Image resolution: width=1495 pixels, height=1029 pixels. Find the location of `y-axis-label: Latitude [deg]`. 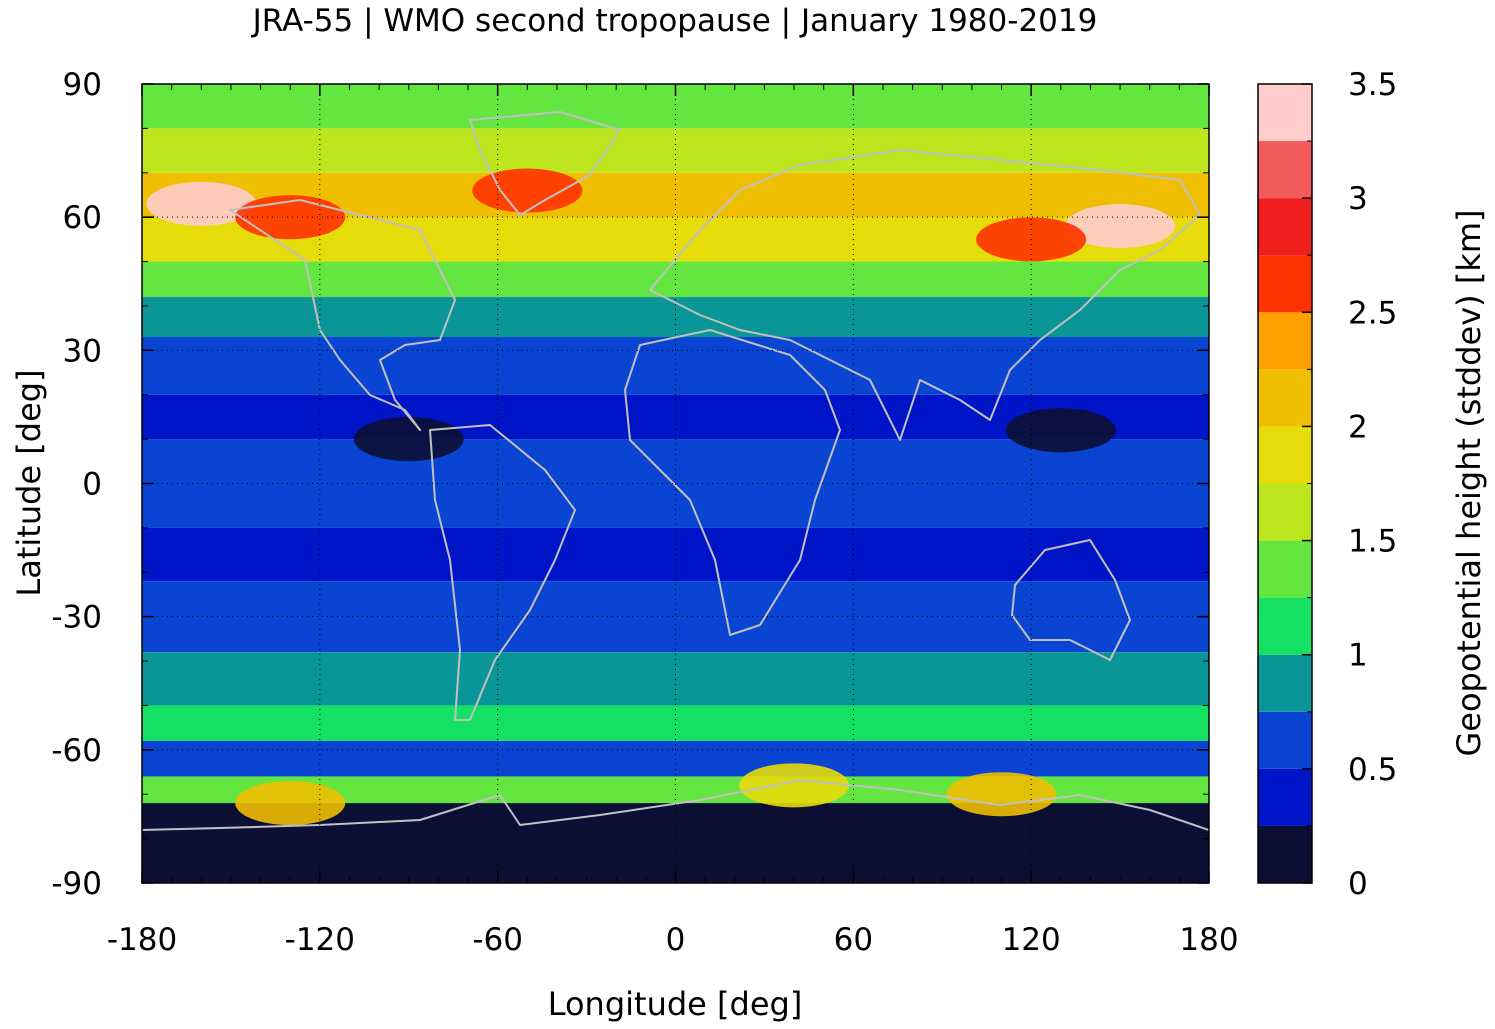

y-axis-label: Latitude [deg] is located at coordinates (29, 482).